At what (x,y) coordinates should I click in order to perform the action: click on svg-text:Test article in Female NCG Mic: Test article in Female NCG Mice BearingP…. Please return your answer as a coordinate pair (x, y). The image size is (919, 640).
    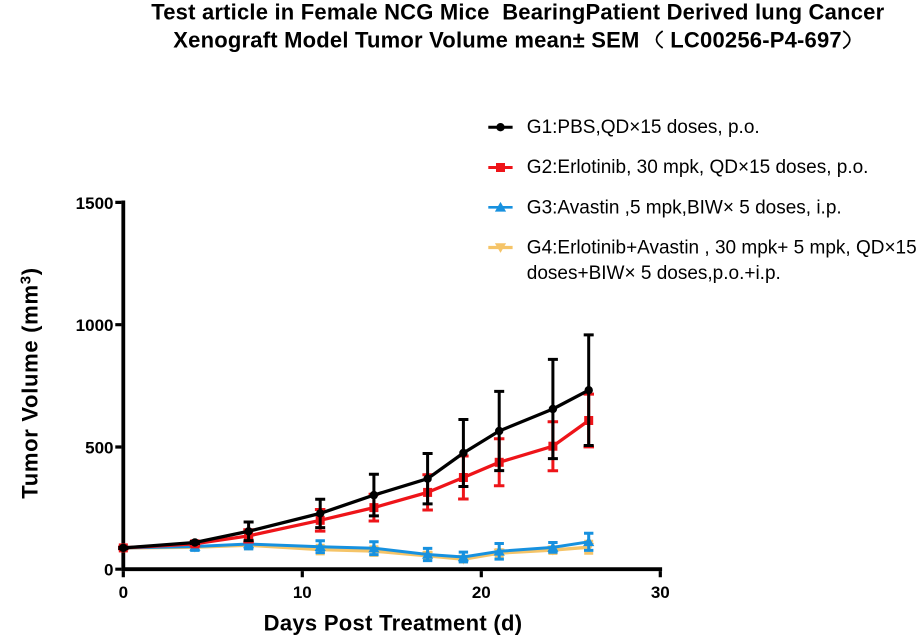
    Looking at the image, I should click on (517, 12).